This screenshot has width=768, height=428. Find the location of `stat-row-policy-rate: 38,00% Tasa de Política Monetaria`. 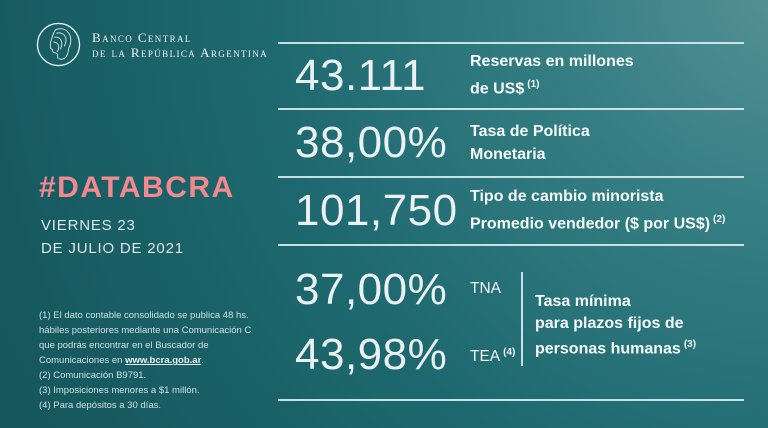

stat-row-policy-rate: 38,00% Tasa de Política Monetaria is located at coordinates (511, 142).